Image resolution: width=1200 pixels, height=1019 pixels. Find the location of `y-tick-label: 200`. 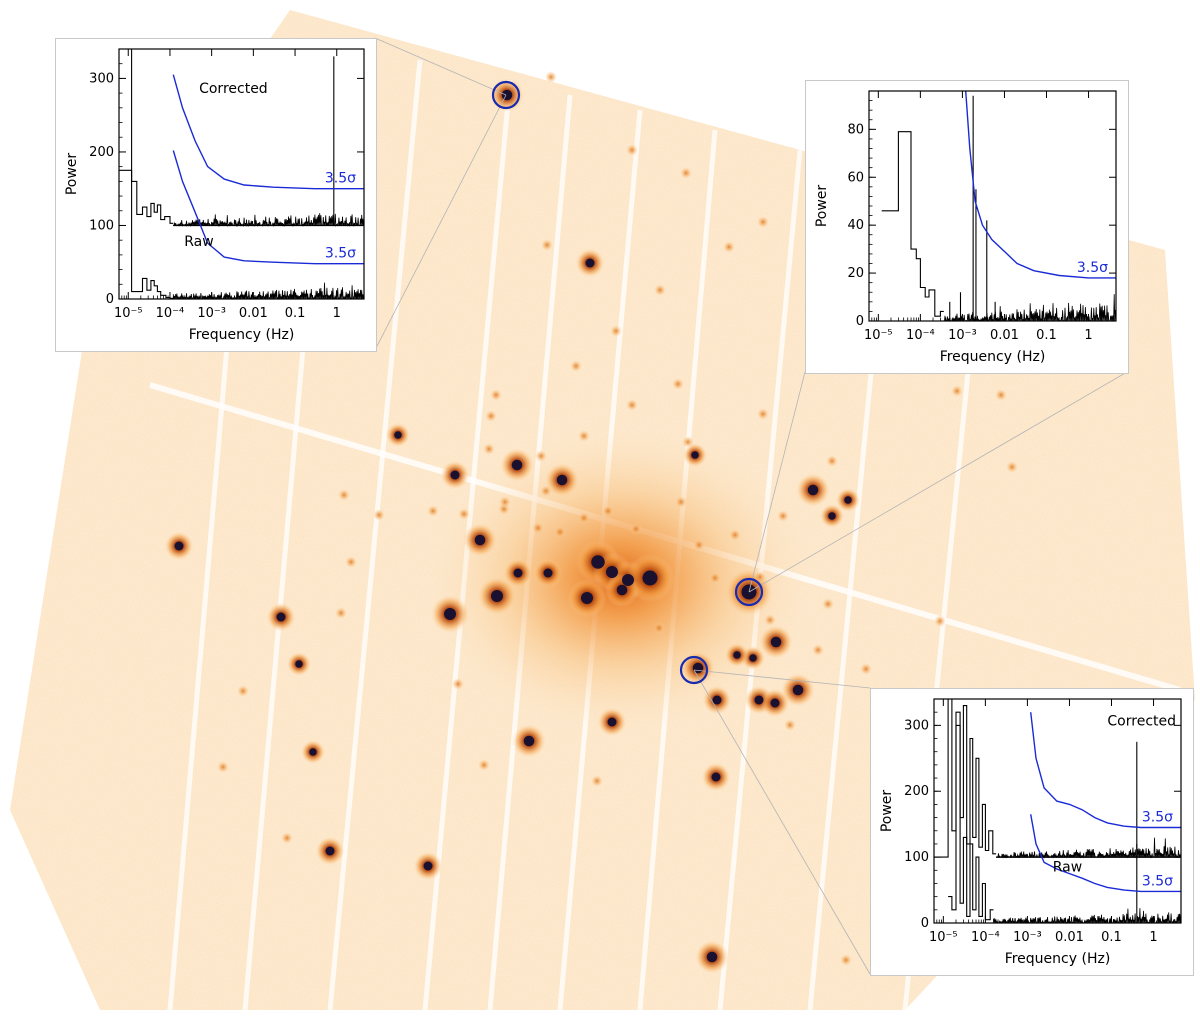

y-tick-label: 200 is located at coordinates (101, 152).